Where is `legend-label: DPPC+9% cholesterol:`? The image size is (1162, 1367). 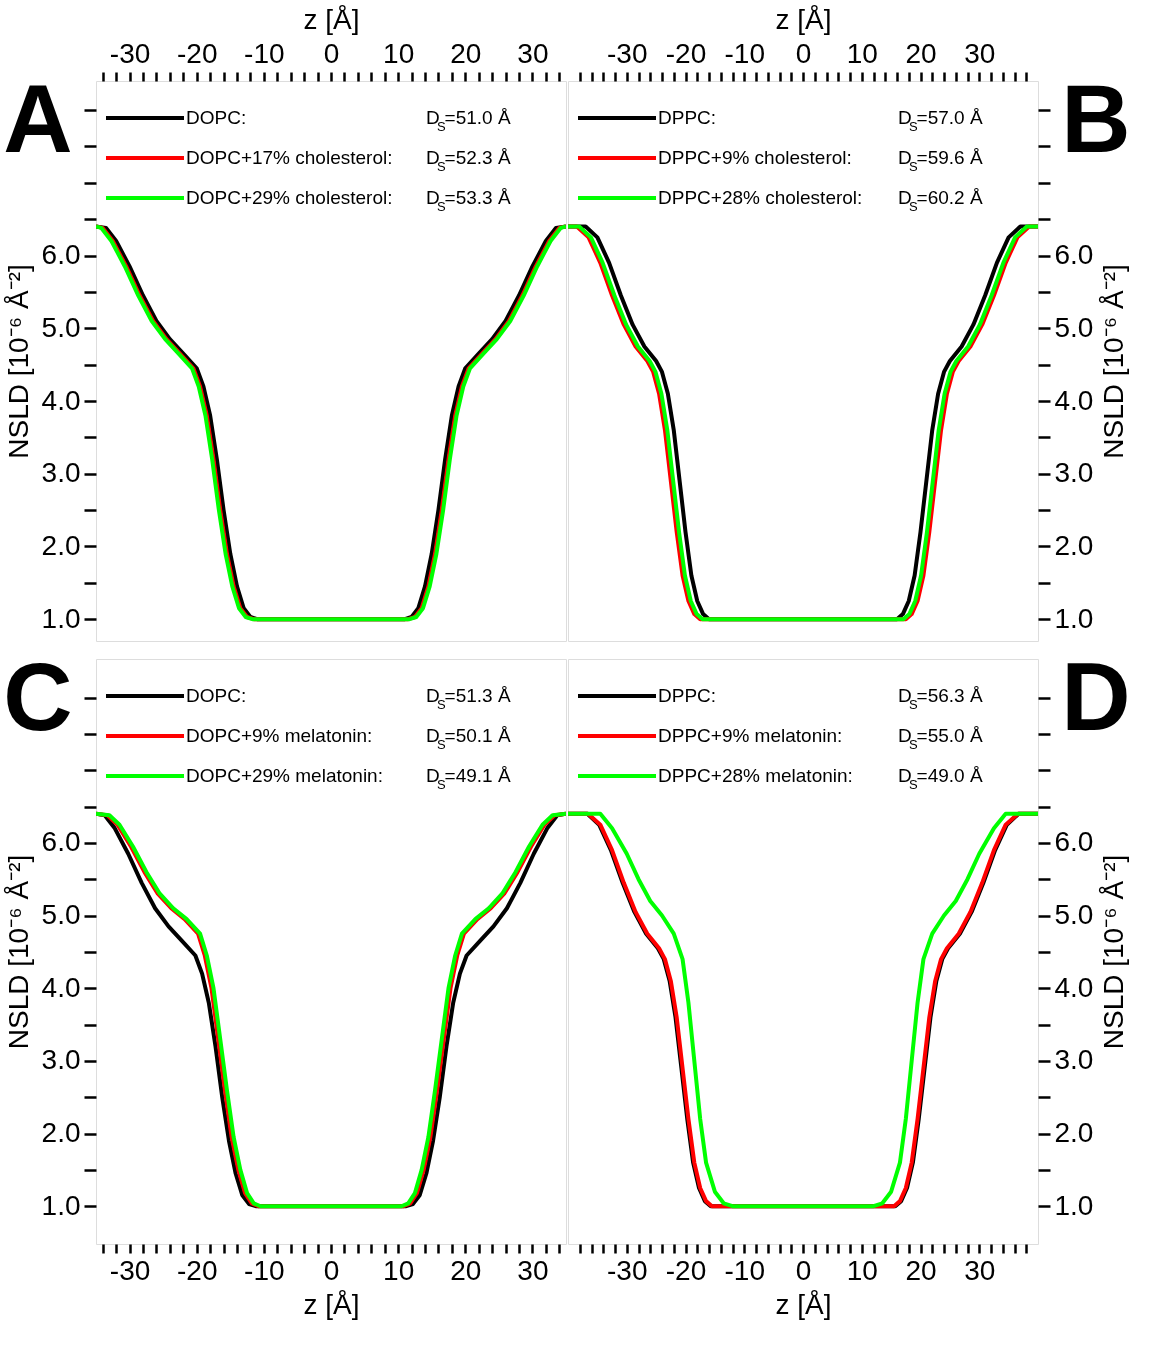
legend-label: DPPC+9% cholesterol: is located at coordinates (755, 157).